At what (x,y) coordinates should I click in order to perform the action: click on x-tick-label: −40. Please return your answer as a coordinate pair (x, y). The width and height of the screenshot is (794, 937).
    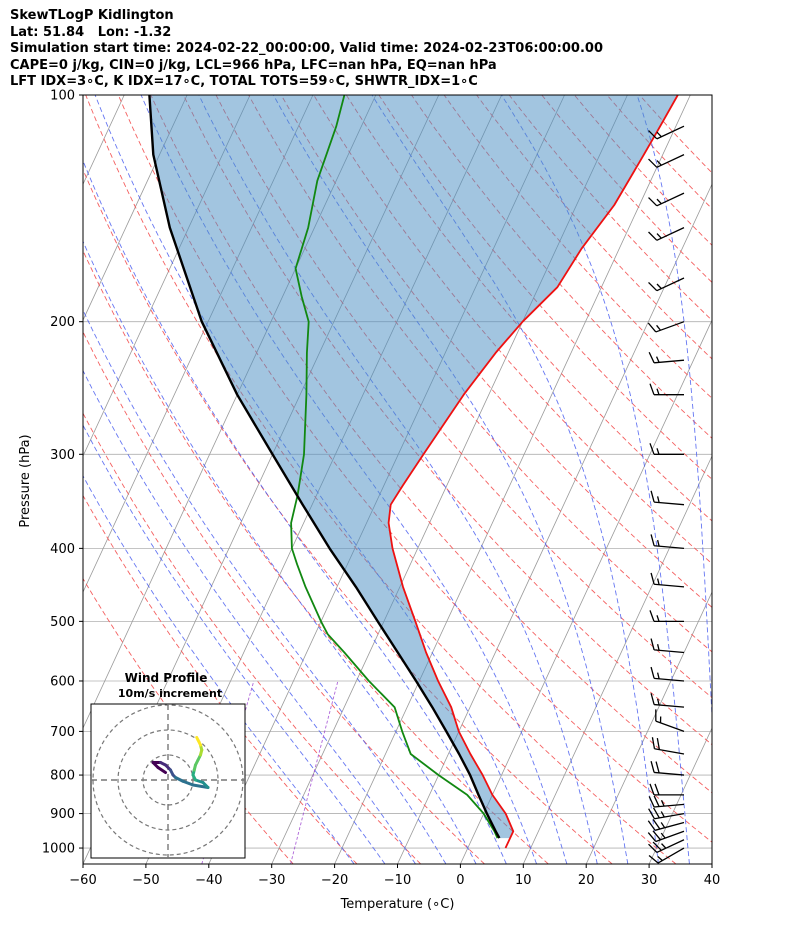
    Looking at the image, I should click on (208, 880).